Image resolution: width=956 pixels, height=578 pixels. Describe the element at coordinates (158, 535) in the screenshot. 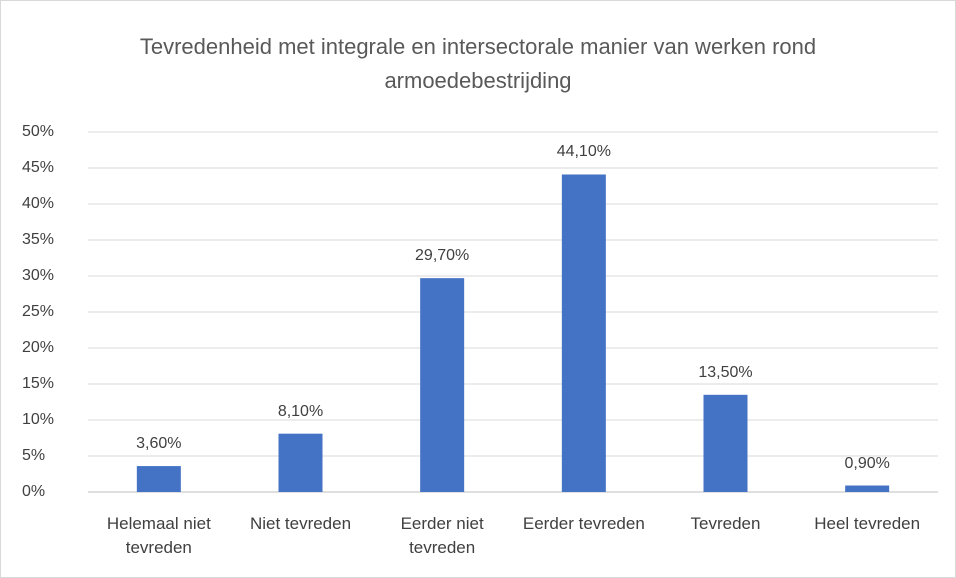

I see `x-tick-label: Helemaal niet tevreden` at that location.